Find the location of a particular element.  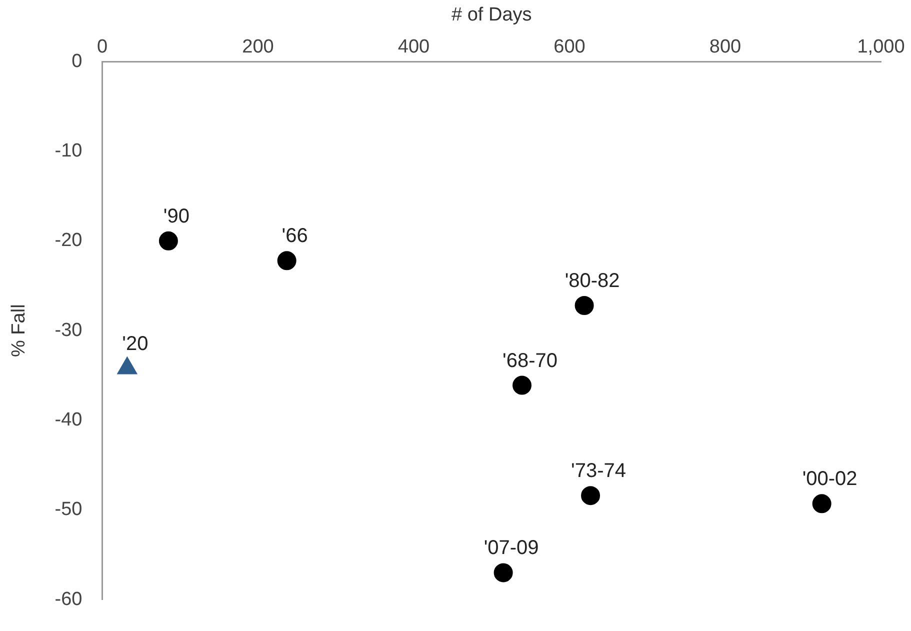

annotation: '68-70 is located at coordinates (530, 361).